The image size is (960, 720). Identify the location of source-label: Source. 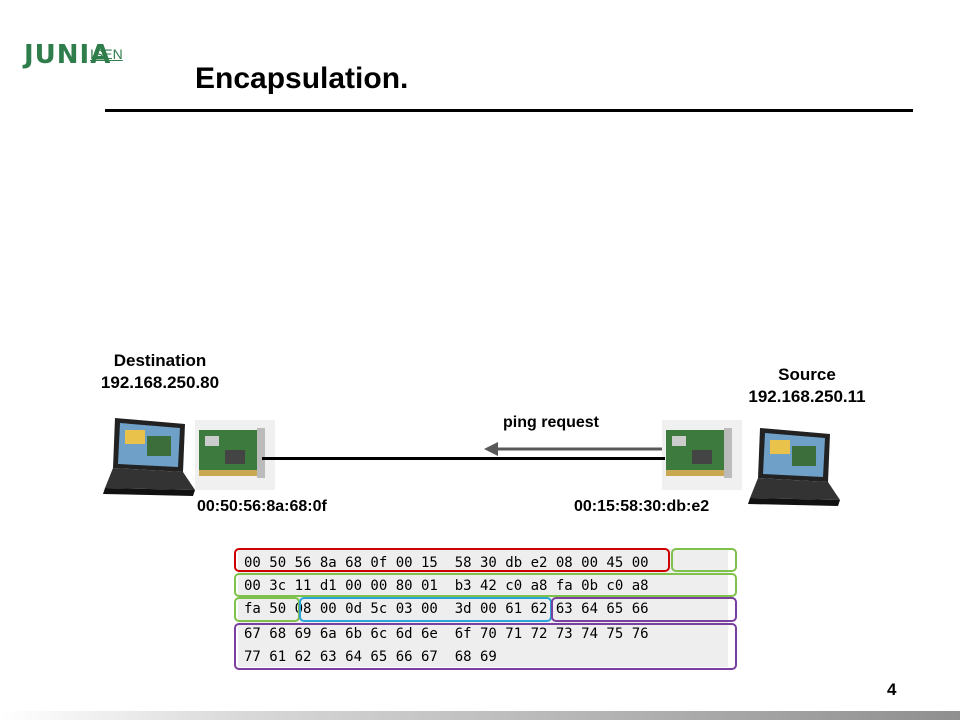
(807, 374).